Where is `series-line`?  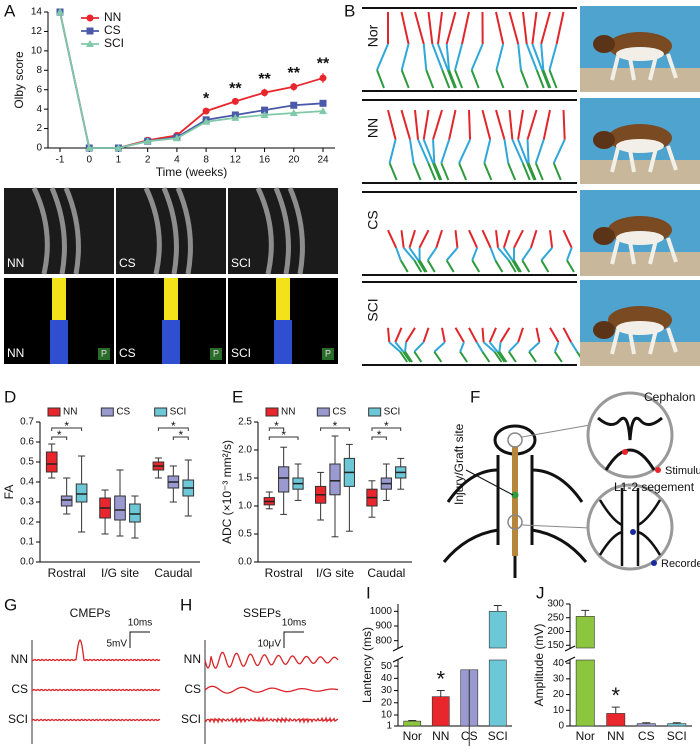 series-line is located at coordinates (191, 80).